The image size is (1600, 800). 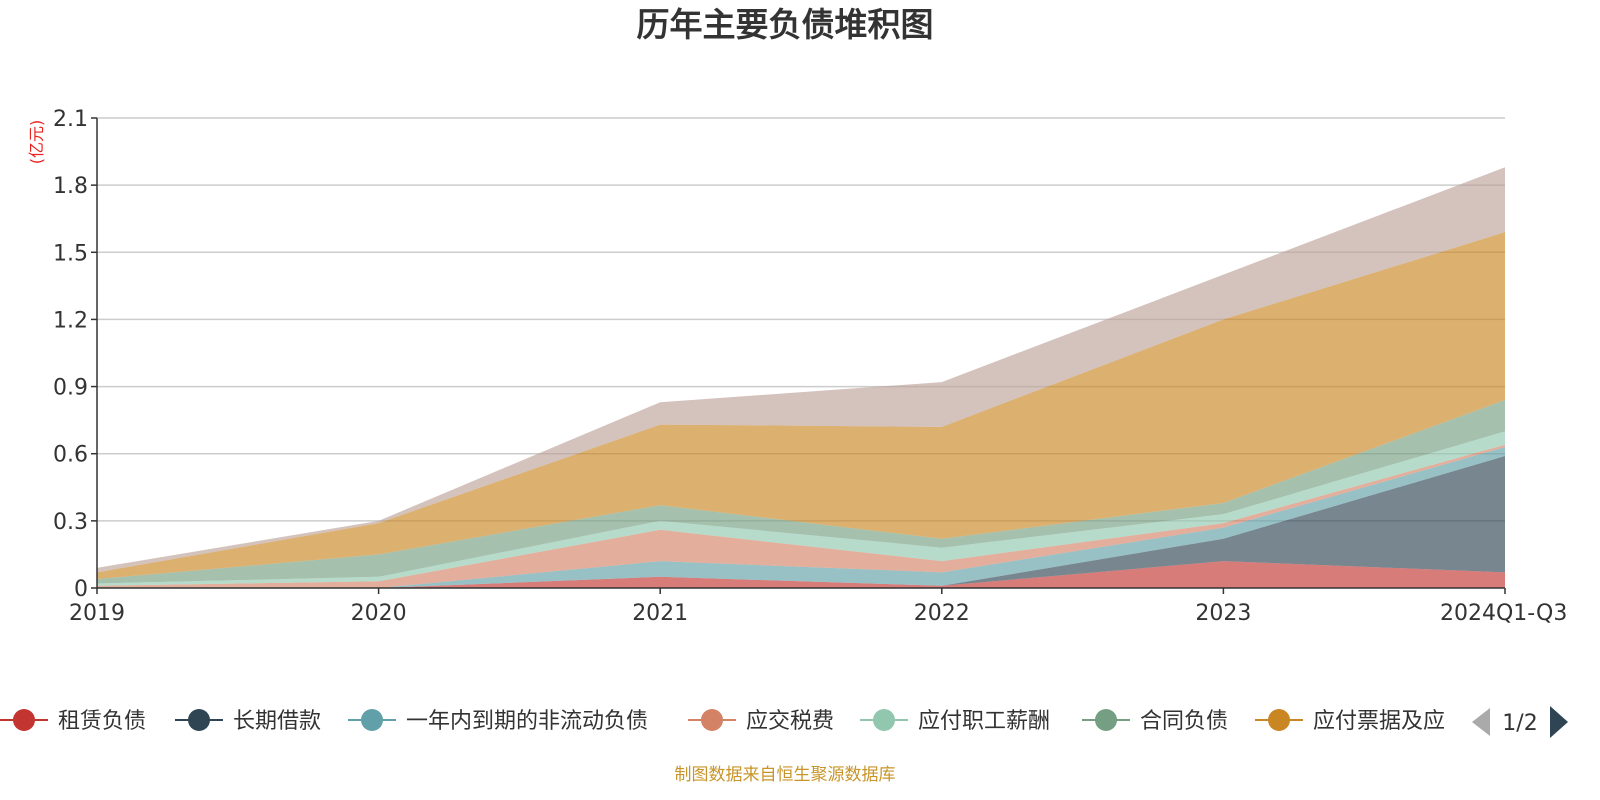 What do you see at coordinates (97, 613) in the screenshot?
I see `x-tick-label: 2019` at bounding box center [97, 613].